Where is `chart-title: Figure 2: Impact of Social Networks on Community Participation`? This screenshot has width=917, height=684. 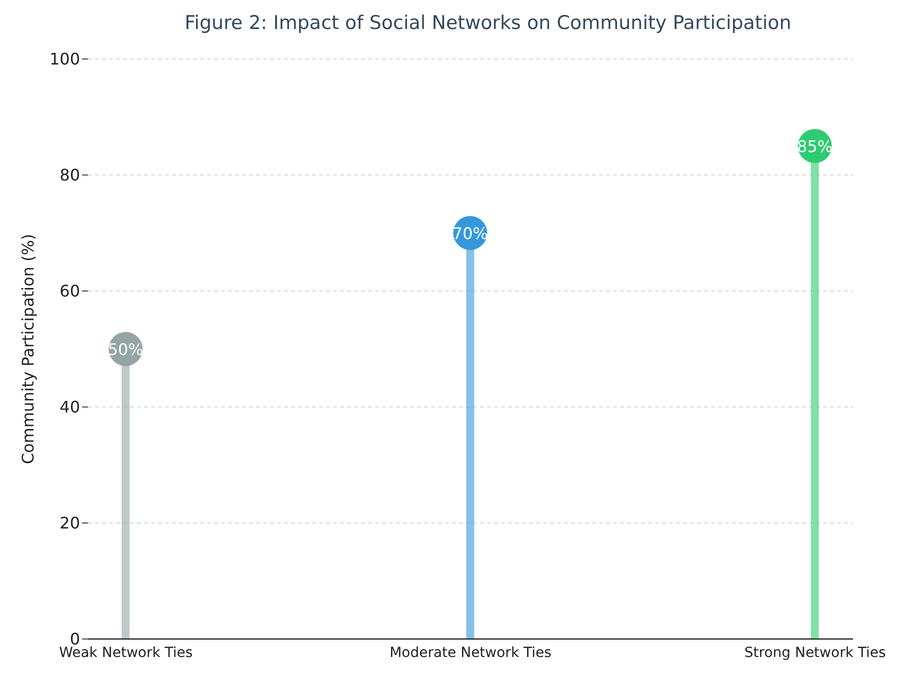 chart-title: Figure 2: Impact of Social Networks on Community Participation is located at coordinates (488, 23).